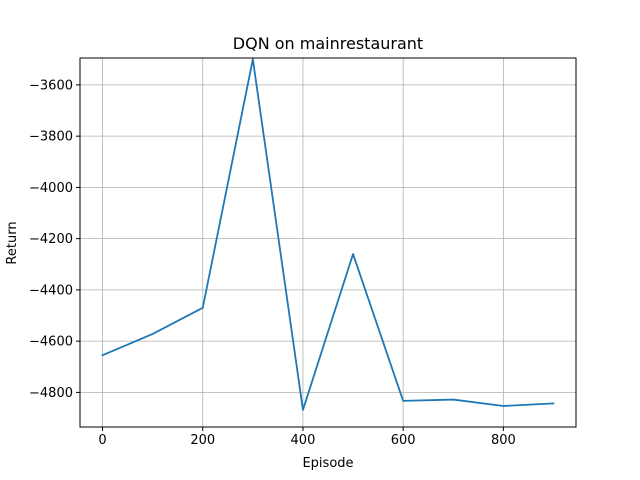 The height and width of the screenshot is (480, 640). Describe the element at coordinates (403, 440) in the screenshot. I see `x-tick-label: 600` at that location.